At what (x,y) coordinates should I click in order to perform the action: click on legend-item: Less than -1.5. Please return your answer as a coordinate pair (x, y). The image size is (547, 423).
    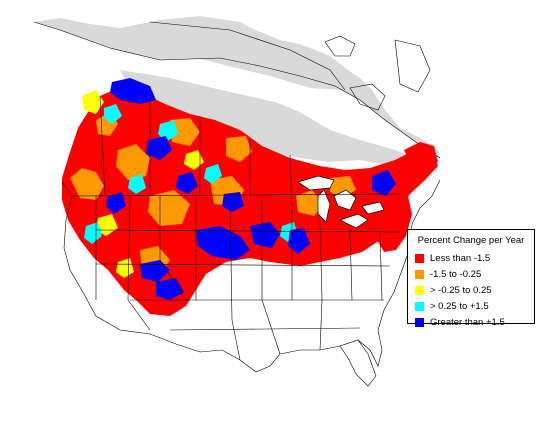
    Looking at the image, I should click on (471, 258).